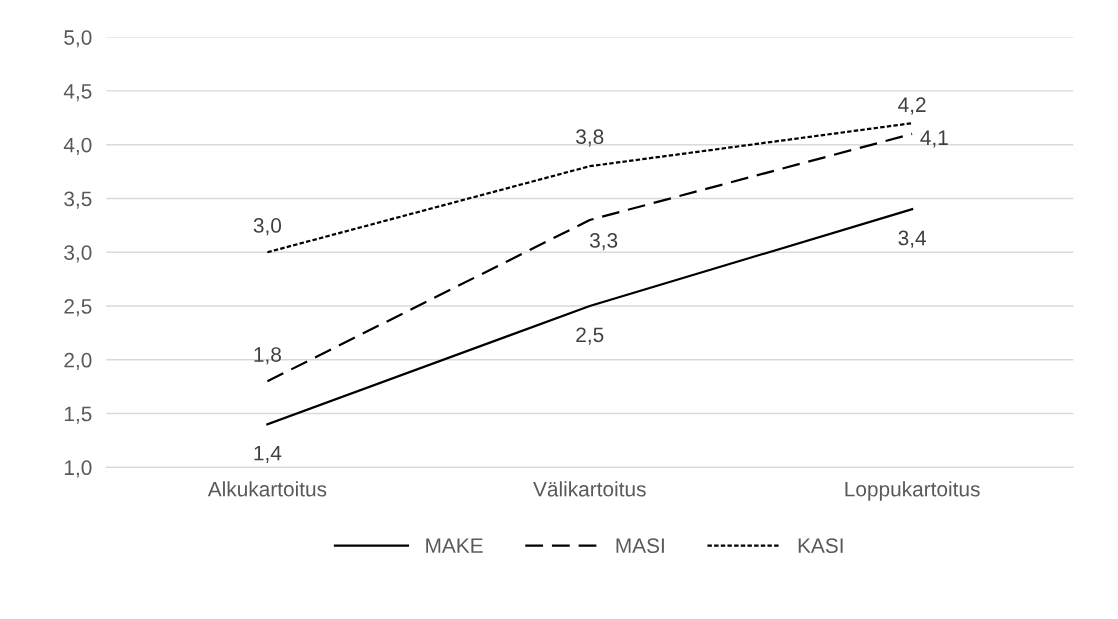  I want to click on x-tick-label: Alkukartoitus, so click(267, 489).